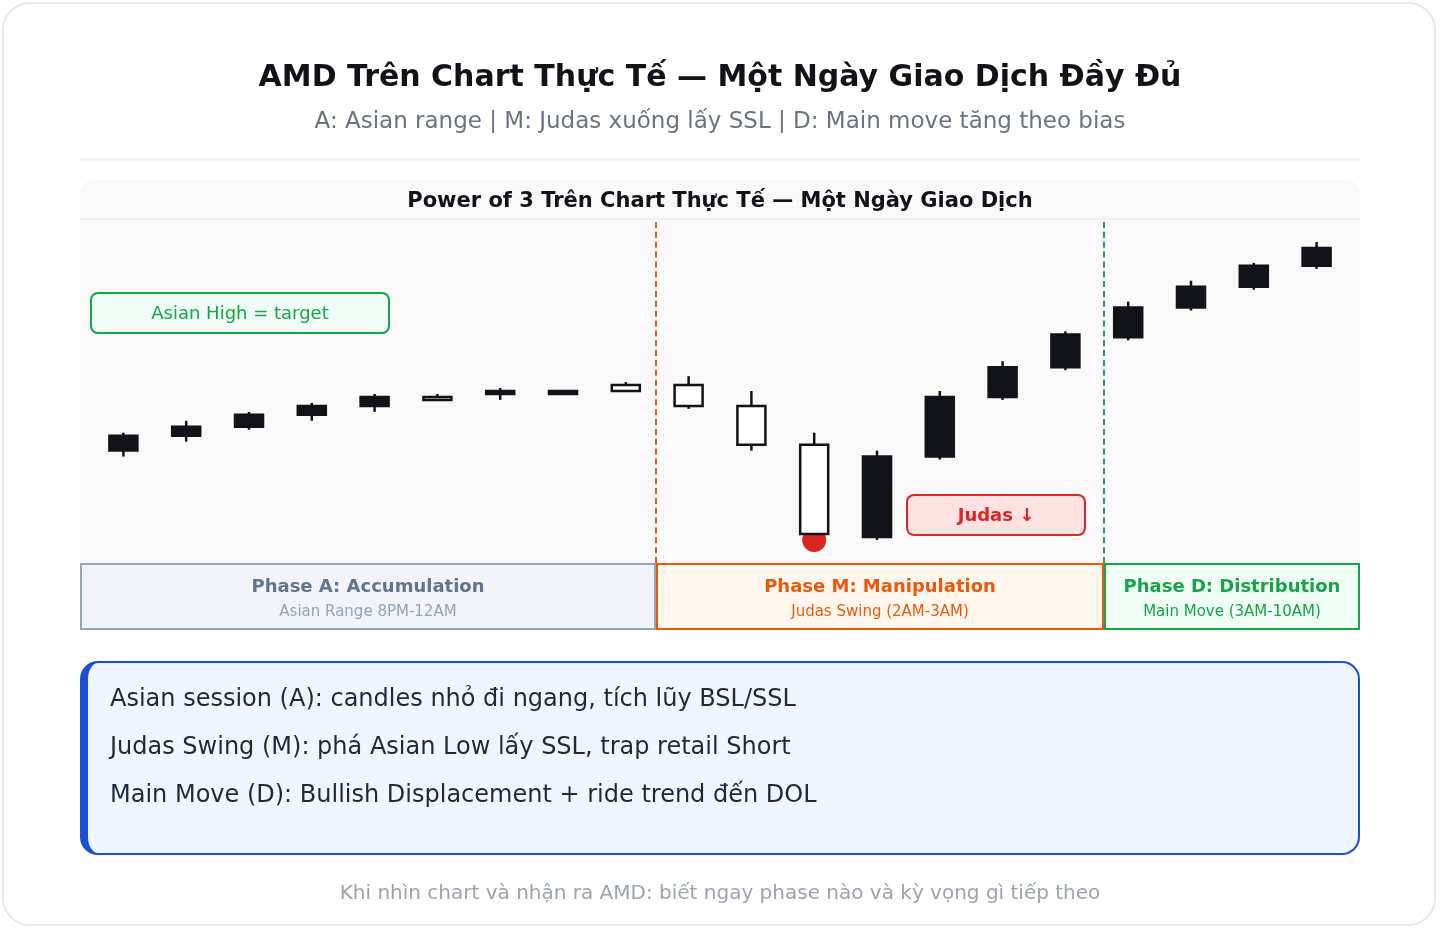  Describe the element at coordinates (451, 746) in the screenshot. I see `text: Judas Swing (M): phá Asian Low lấy SSL, trap retail Short` at that location.